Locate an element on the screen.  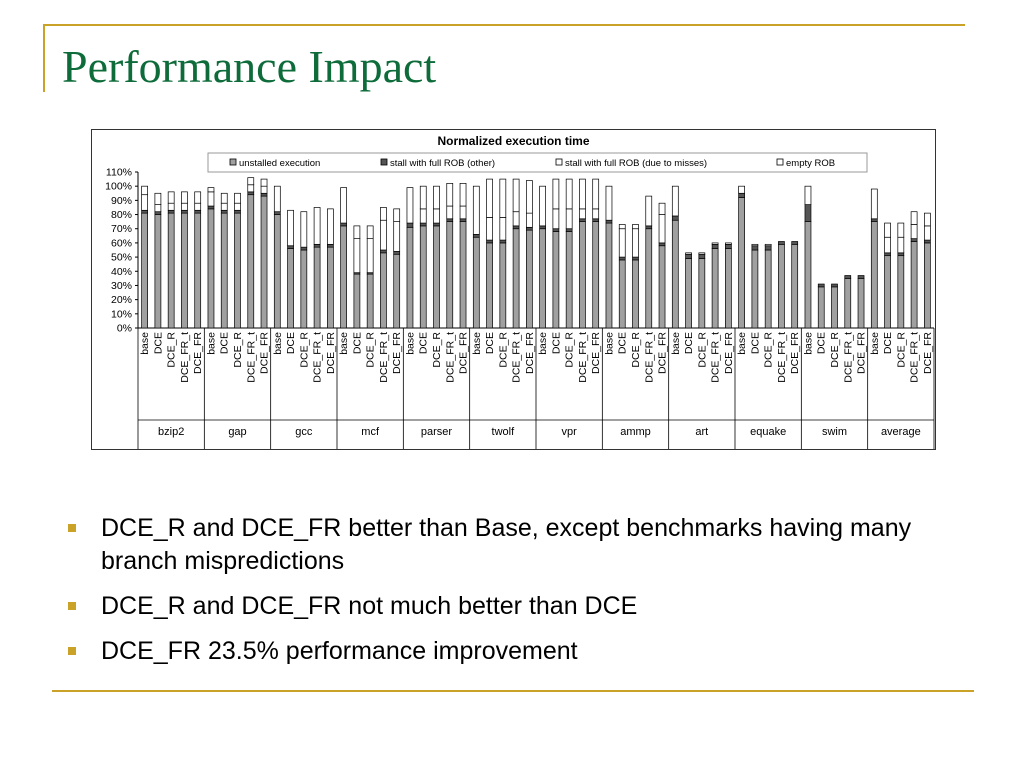
group-label: gap is located at coordinates (237, 432).